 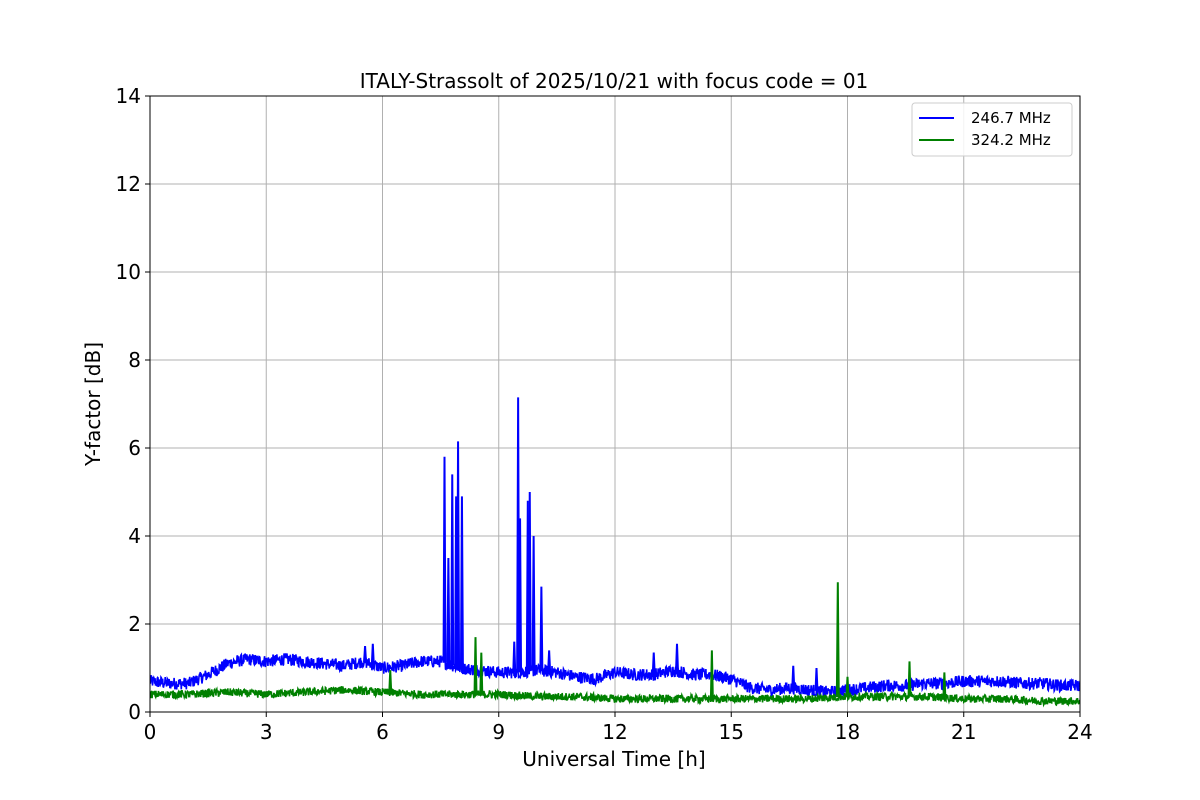 What do you see at coordinates (847, 732) in the screenshot?
I see `x-tick-label: 18` at bounding box center [847, 732].